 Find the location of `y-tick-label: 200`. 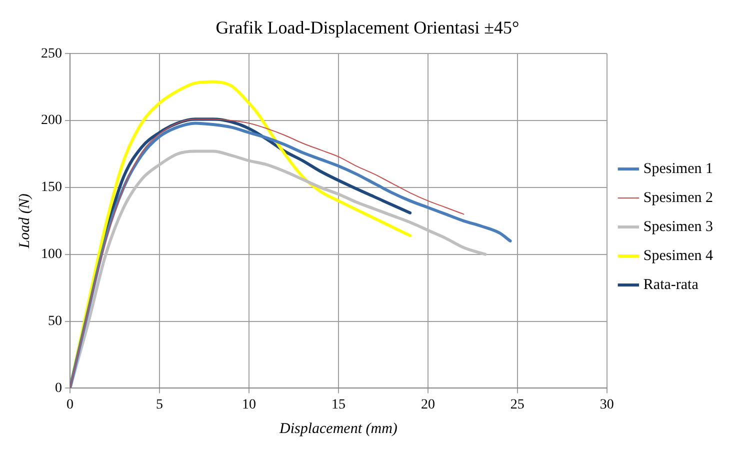

y-tick-label: 200 is located at coordinates (51, 120).